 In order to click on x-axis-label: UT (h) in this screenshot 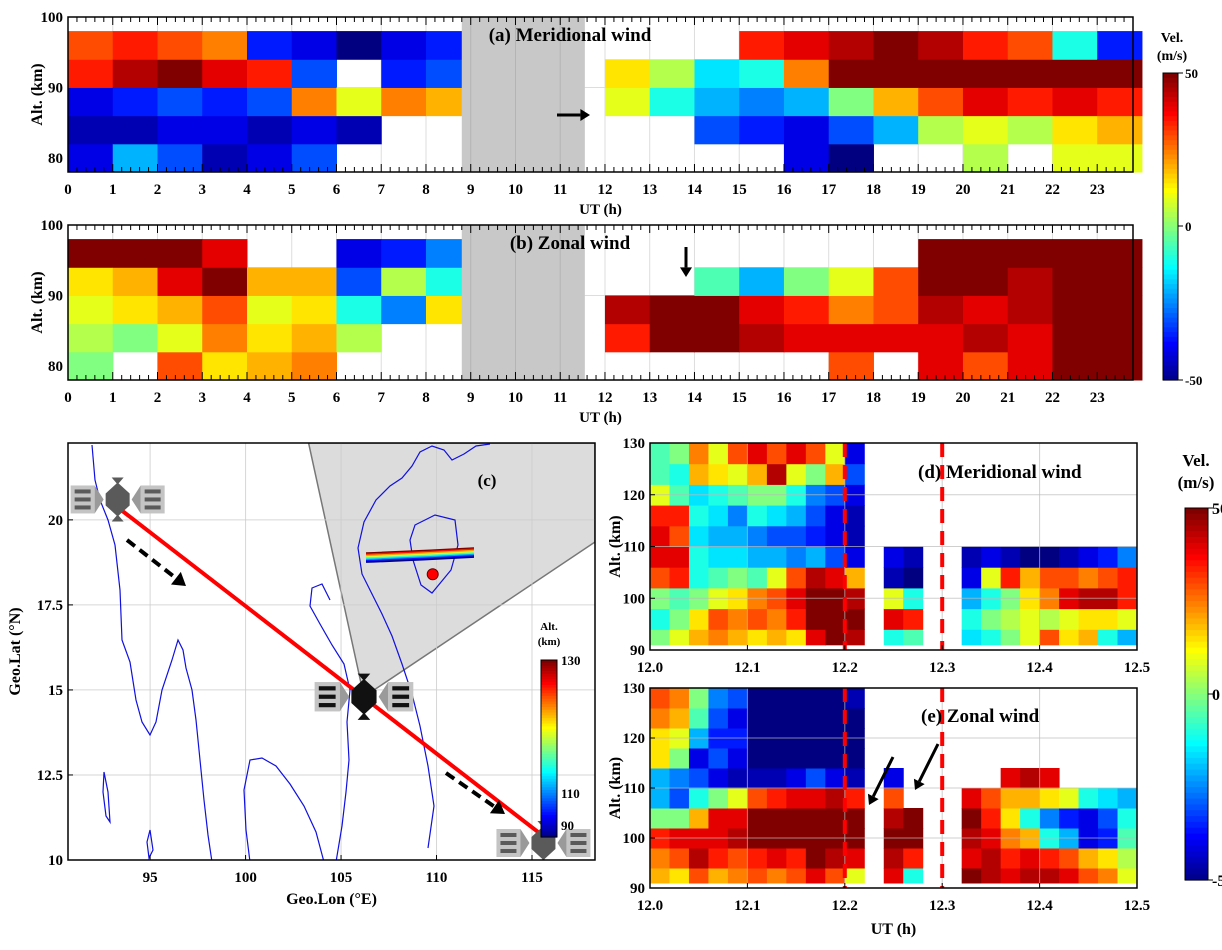, I will do `click(600, 418)`.